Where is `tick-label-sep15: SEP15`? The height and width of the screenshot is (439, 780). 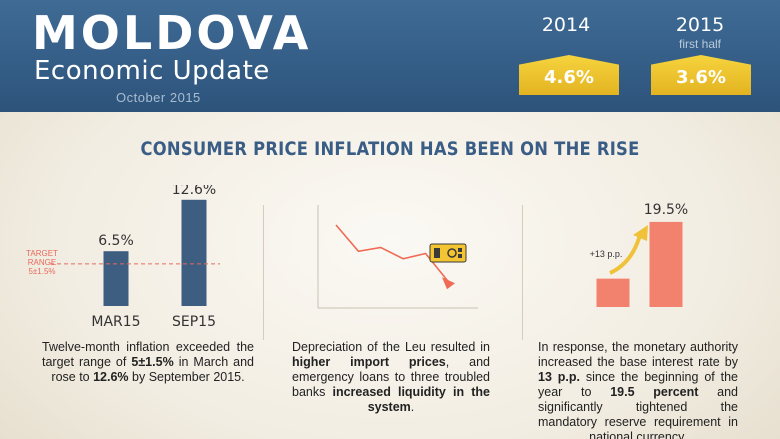 tick-label-sep15: SEP15 is located at coordinates (194, 322).